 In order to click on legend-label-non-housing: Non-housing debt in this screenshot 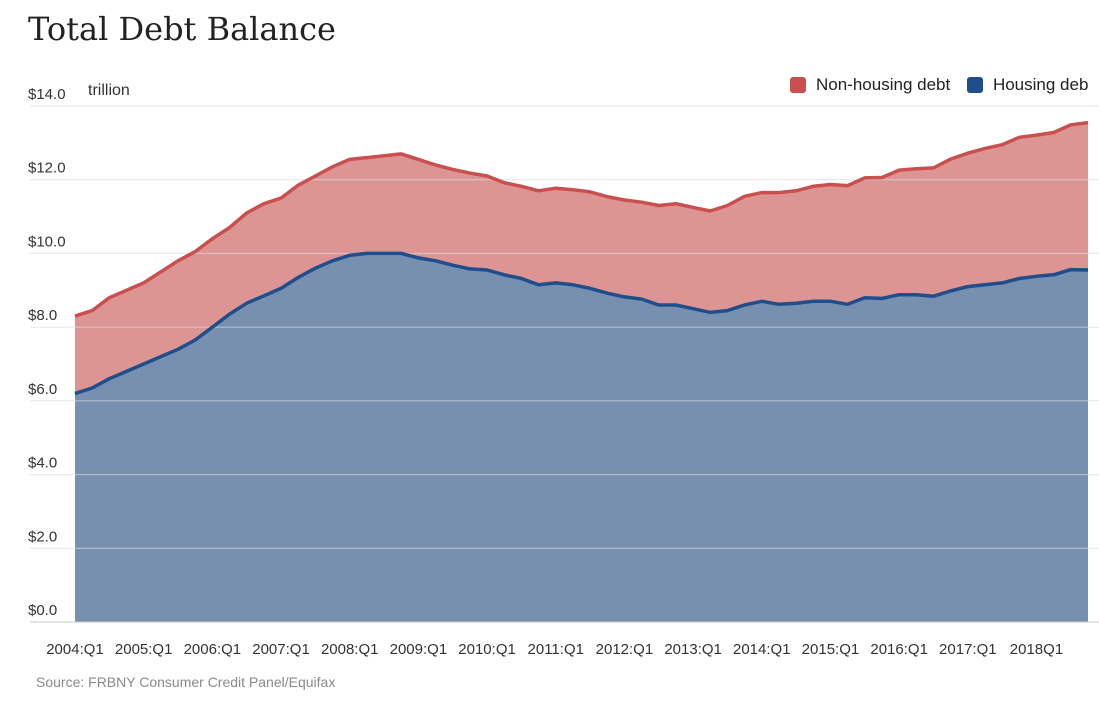, I will do `click(883, 84)`.